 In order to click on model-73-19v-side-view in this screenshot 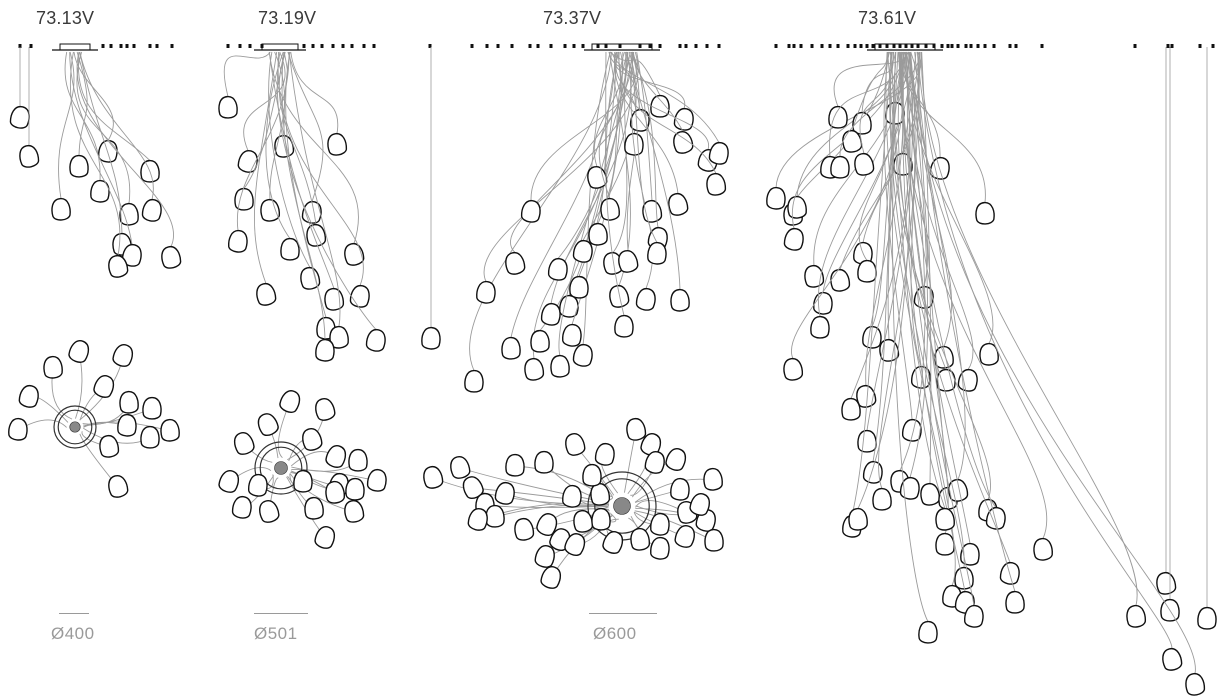, I will do `click(302, 202)`.